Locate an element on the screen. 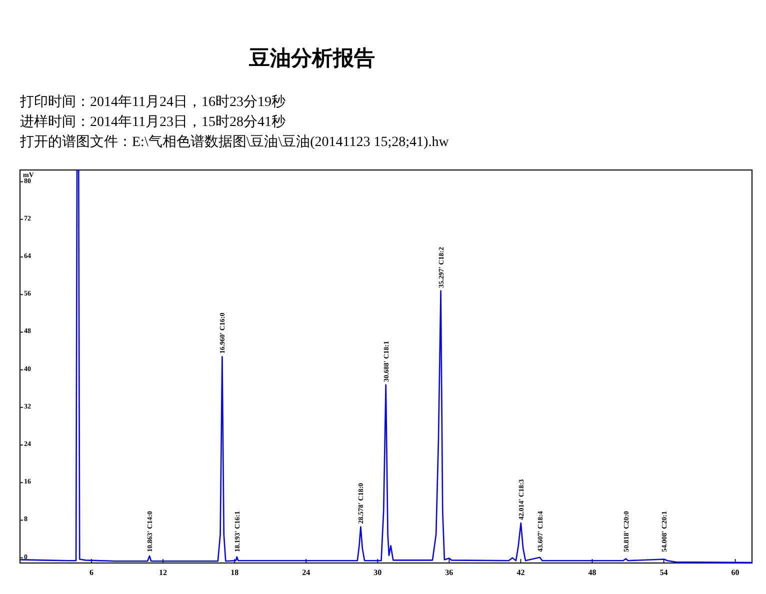  text: 打印时间：2014年11月24日，16时23分19秒 is located at coordinates (152, 102).